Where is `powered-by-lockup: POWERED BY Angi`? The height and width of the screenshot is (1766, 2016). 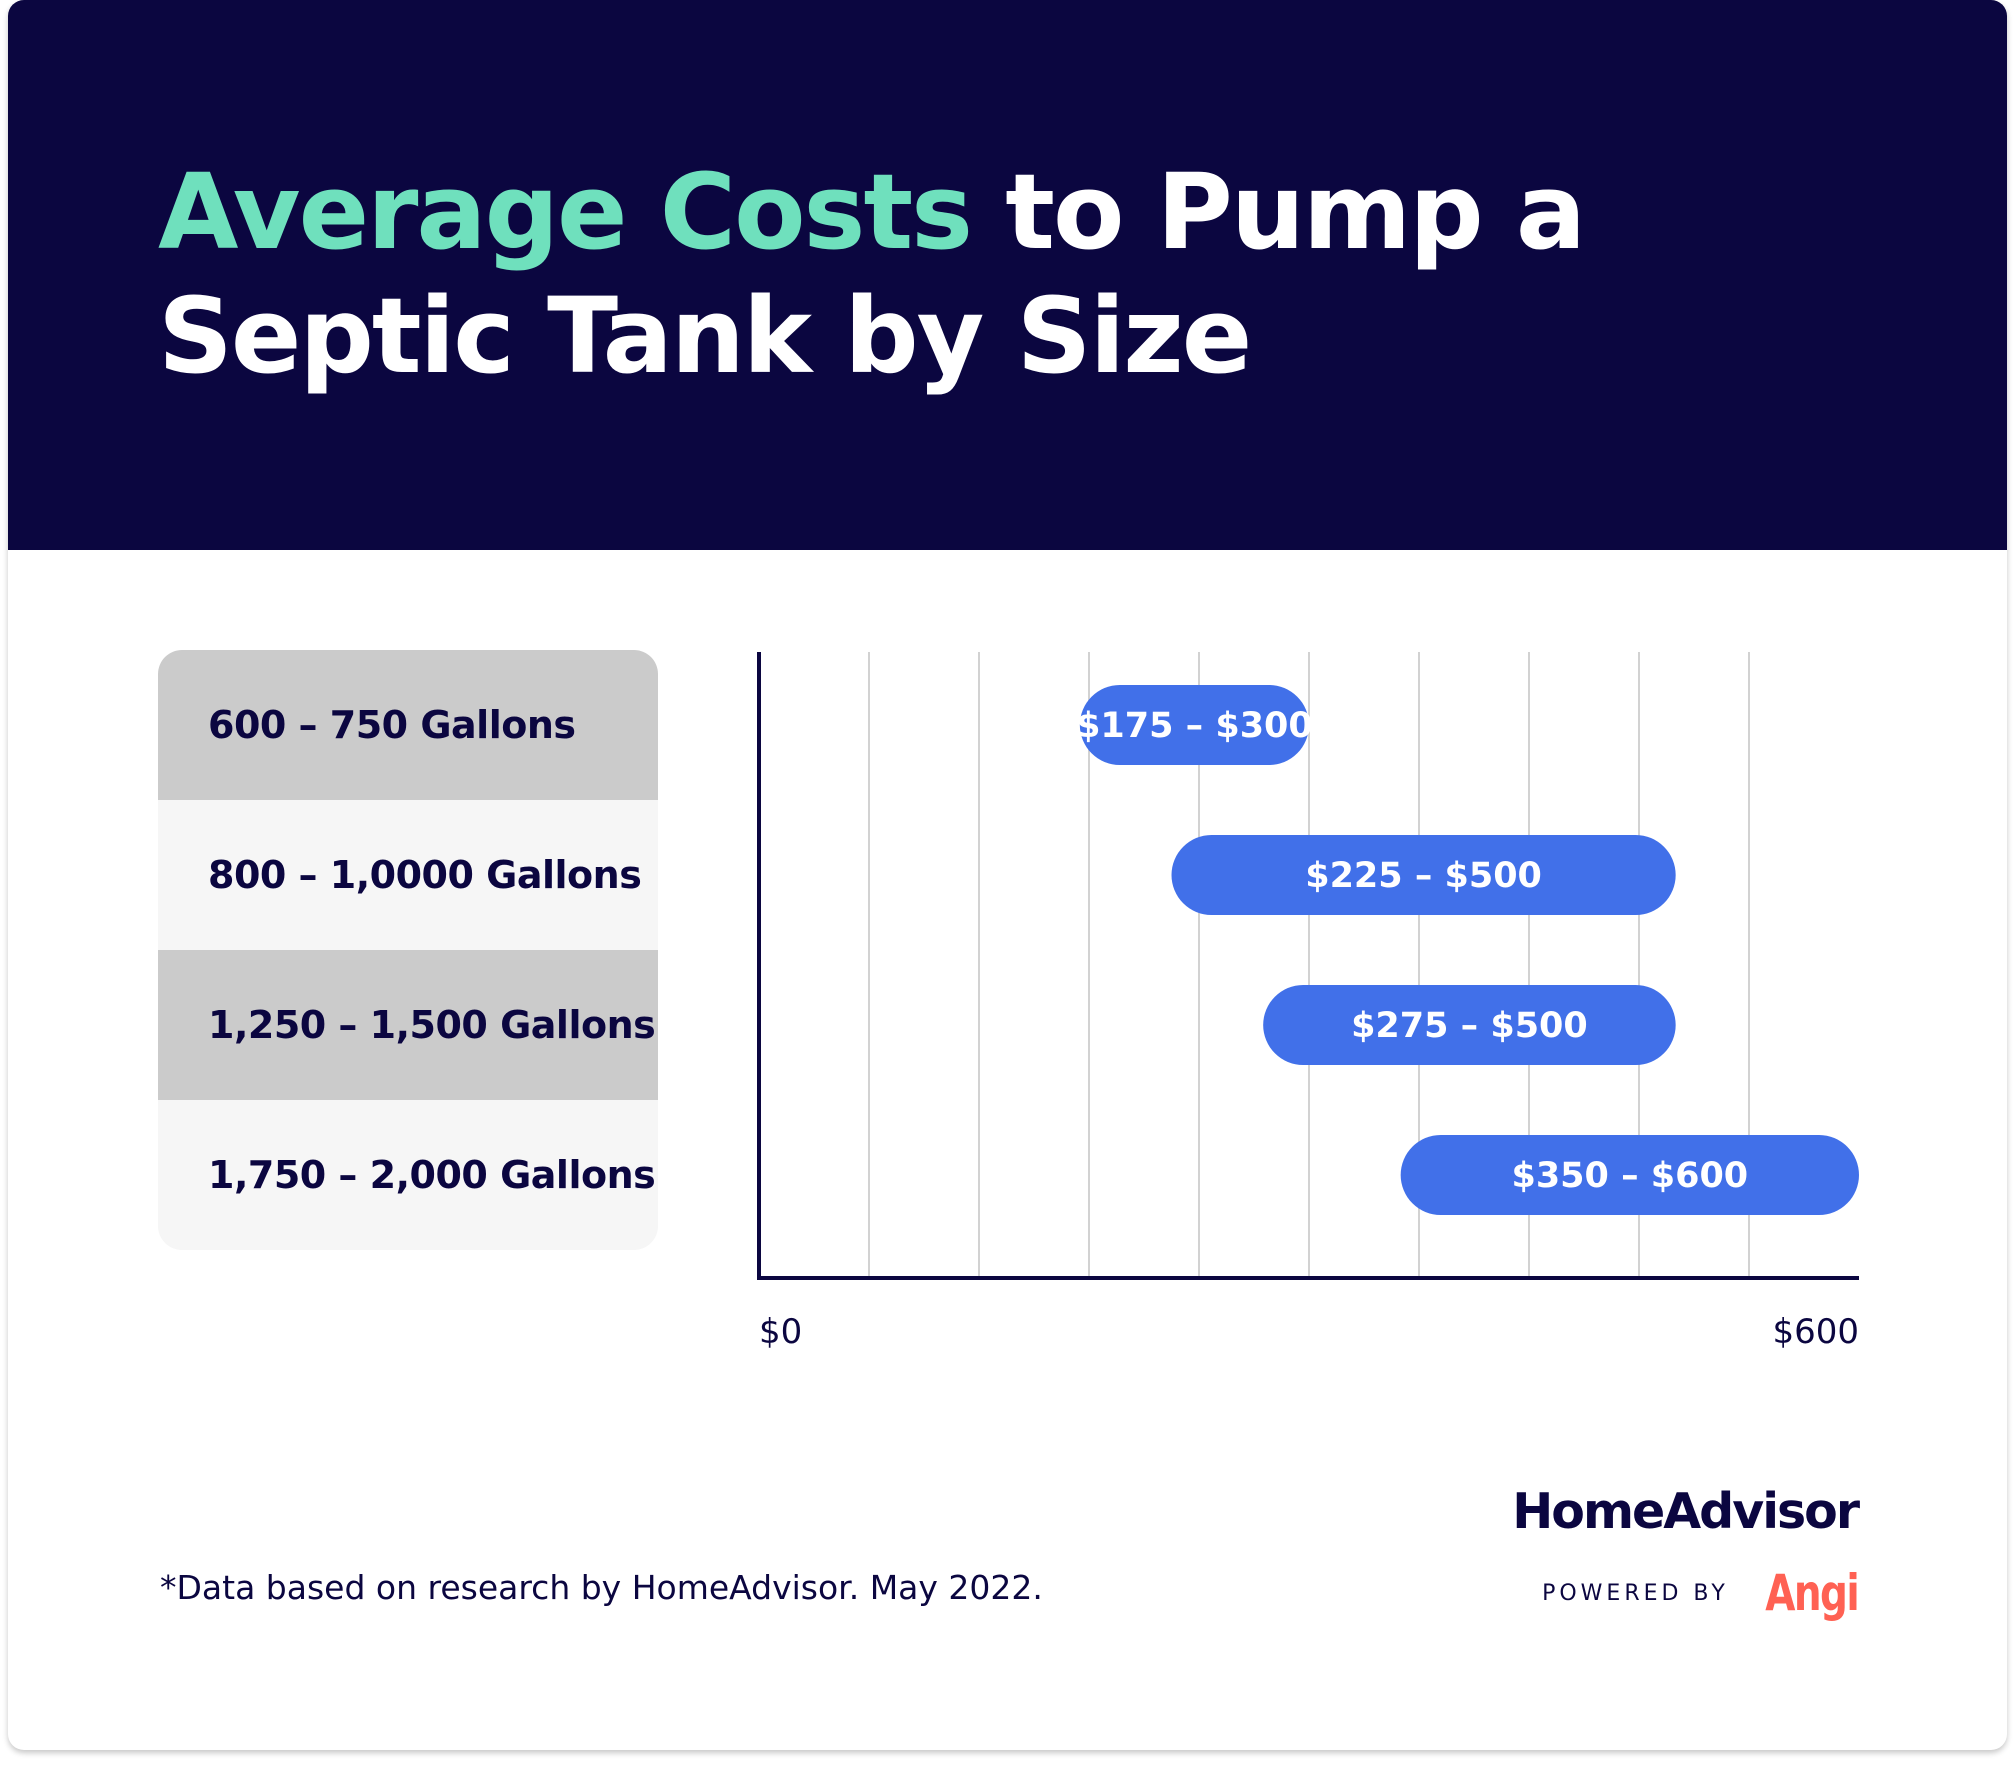 powered-by-lockup: POWERED BY Angi is located at coordinates (1699, 1593).